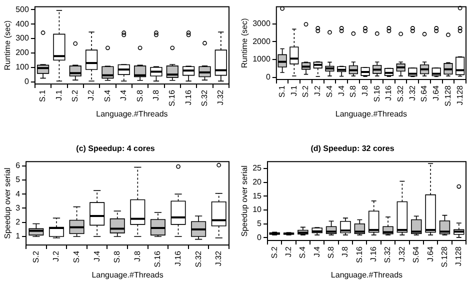 This screenshot has width=474, height=283. Describe the element at coordinates (23, 53) in the screenshot. I see `y-tick-label: 200` at that location.